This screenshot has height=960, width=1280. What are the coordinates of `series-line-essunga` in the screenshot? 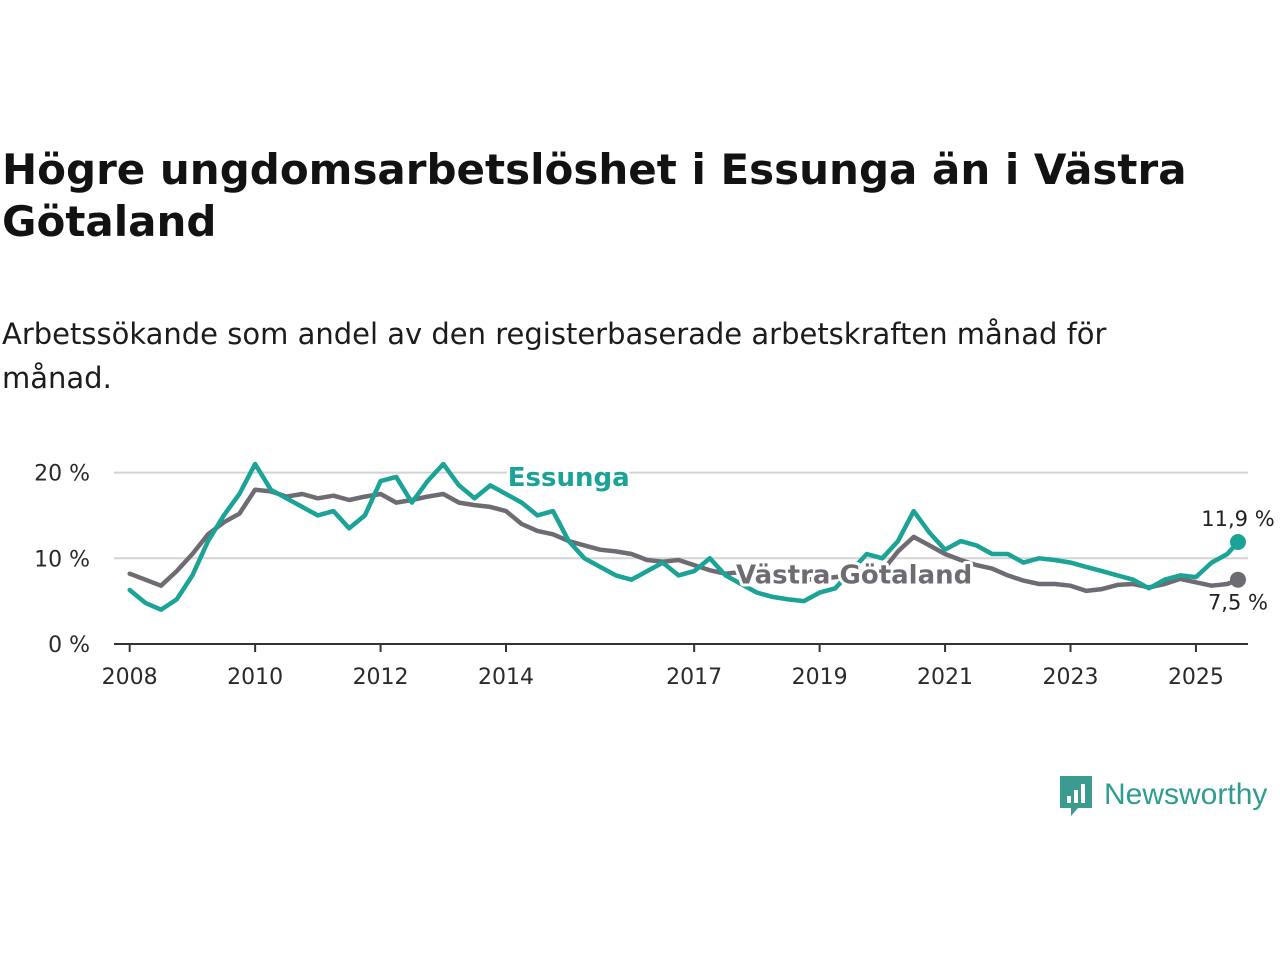 It's located at (684, 536).